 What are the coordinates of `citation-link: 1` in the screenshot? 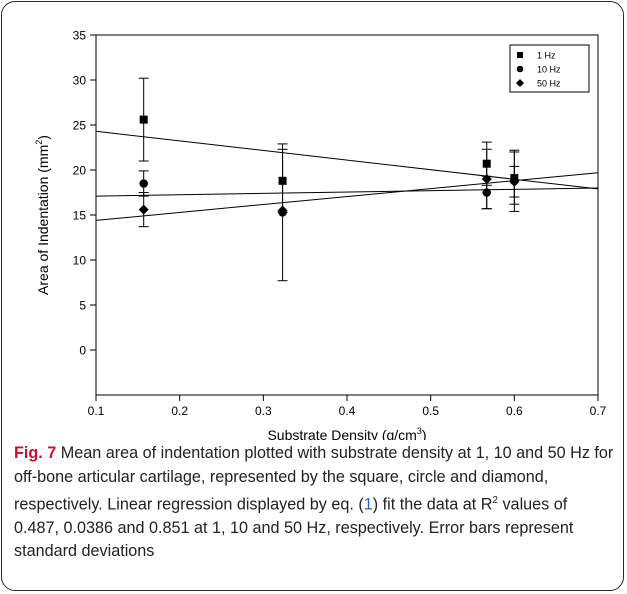 It's located at (368, 504).